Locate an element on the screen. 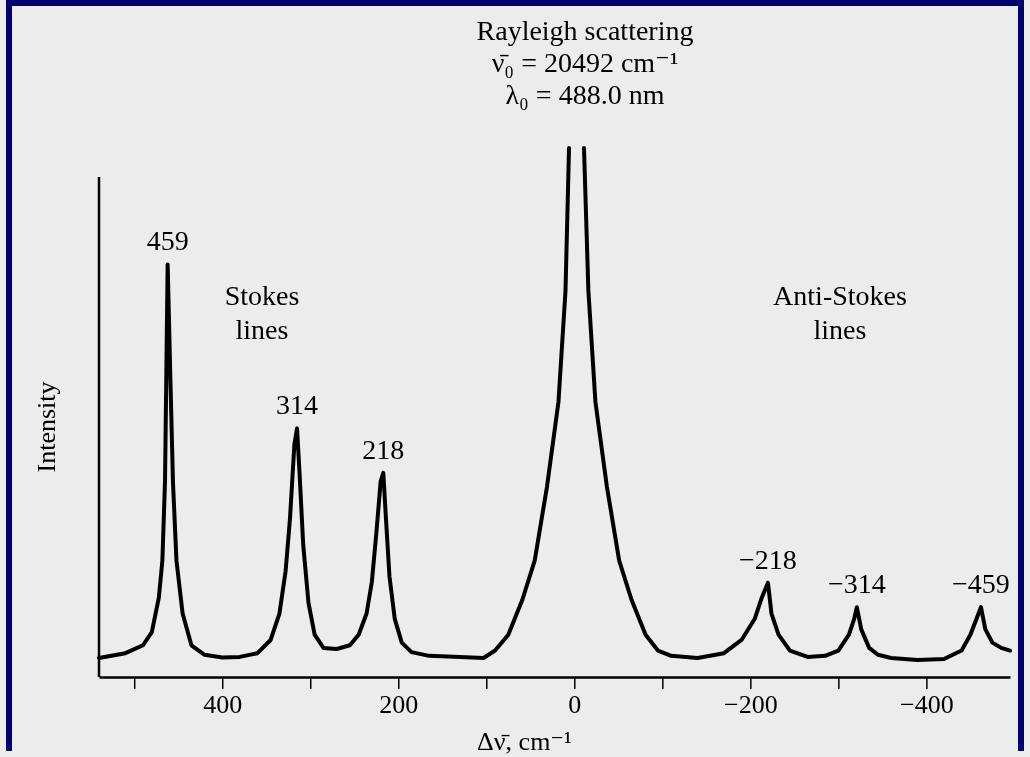 This screenshot has width=1030, height=757. annotation: 459 is located at coordinates (167, 241).